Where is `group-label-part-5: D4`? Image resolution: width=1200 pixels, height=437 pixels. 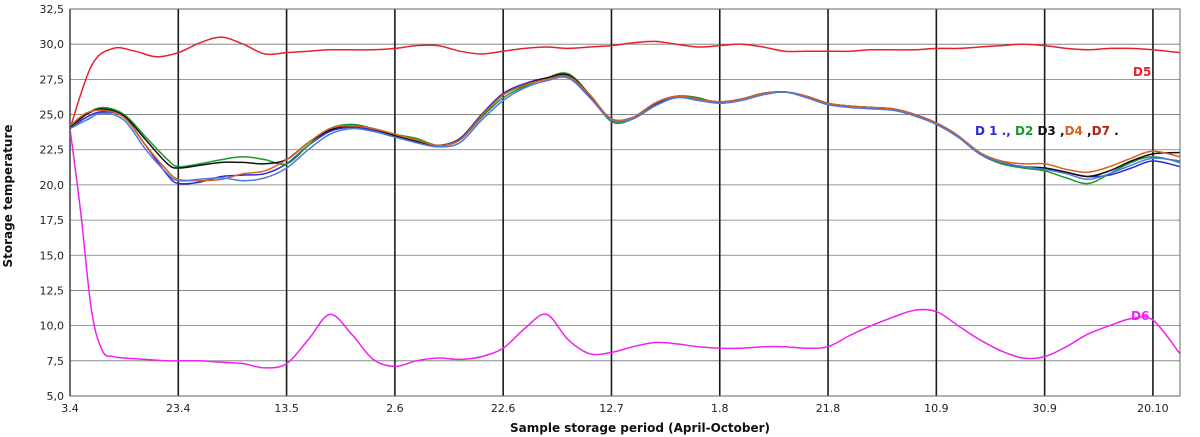
group-label-part-5: D4 is located at coordinates (1074, 131).